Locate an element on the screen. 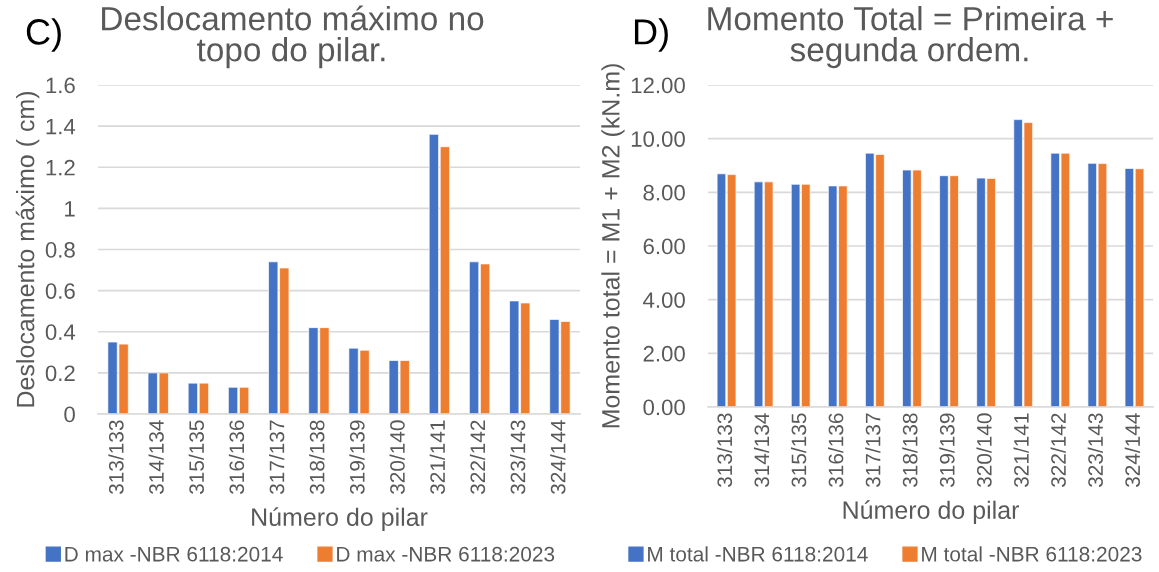 This screenshot has height=572, width=1159. legend-label: M total -NBR 6118:2023 is located at coordinates (1032, 554).